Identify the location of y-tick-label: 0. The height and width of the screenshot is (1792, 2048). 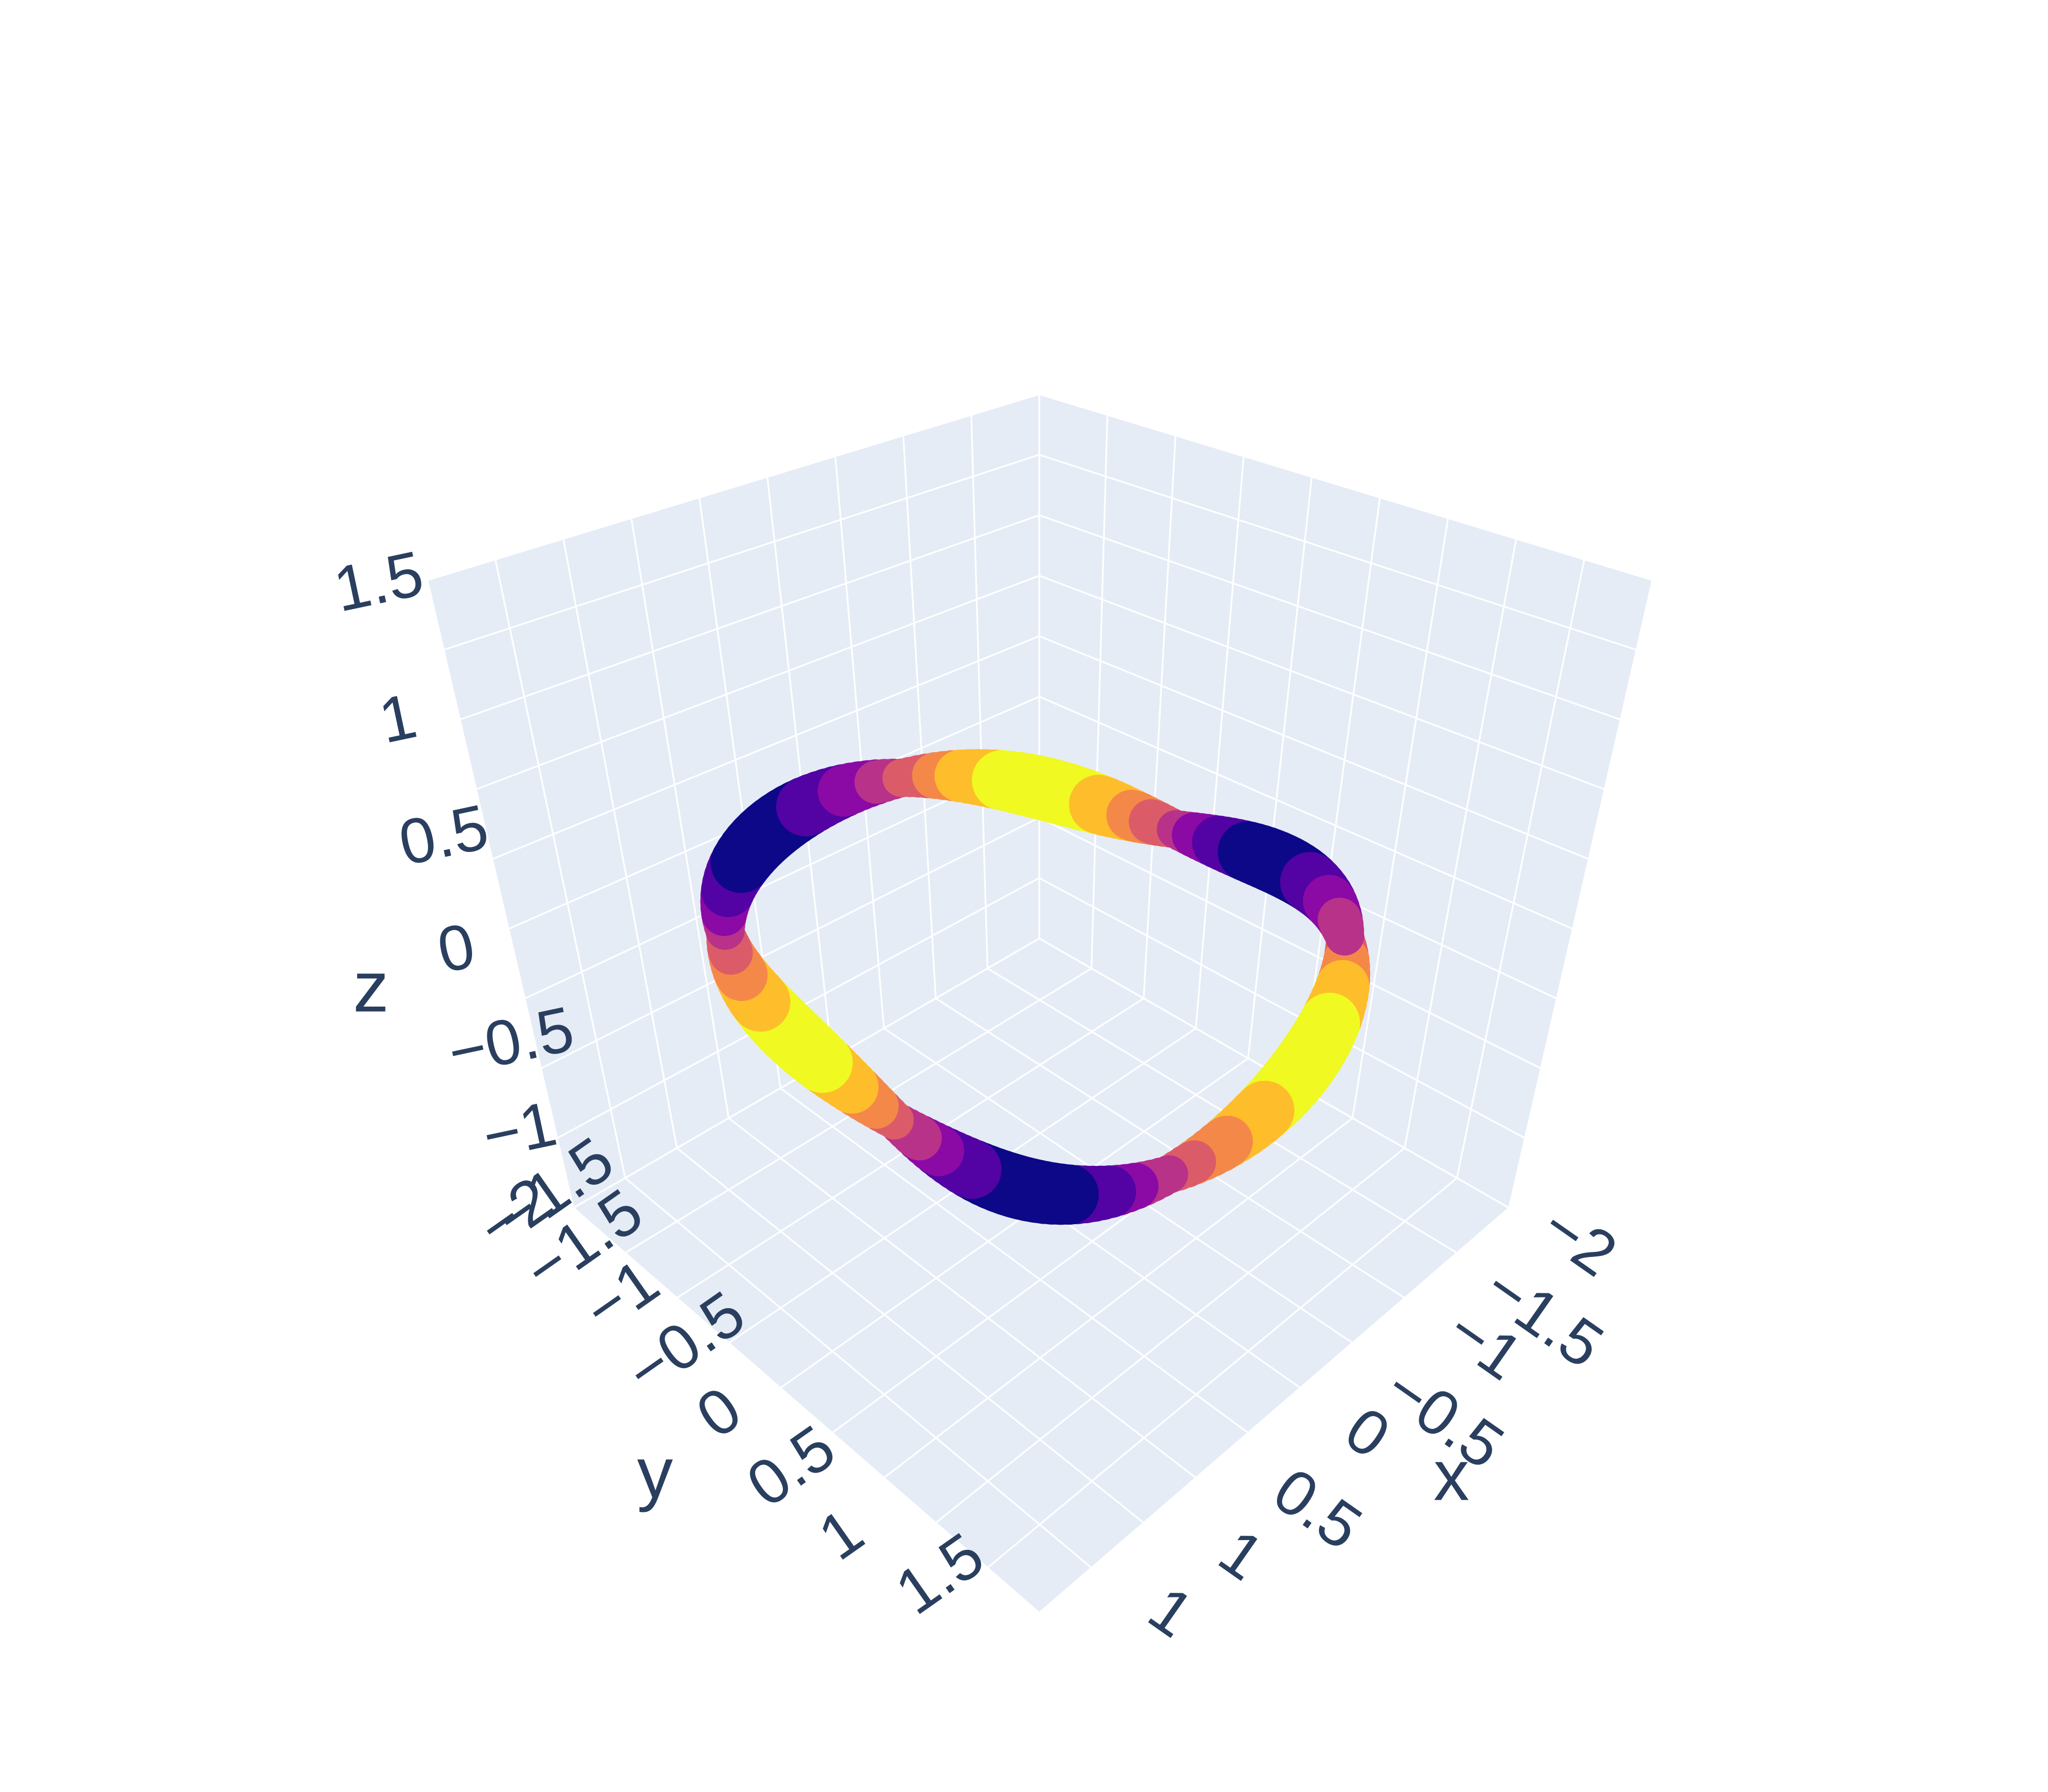
(719, 1412).